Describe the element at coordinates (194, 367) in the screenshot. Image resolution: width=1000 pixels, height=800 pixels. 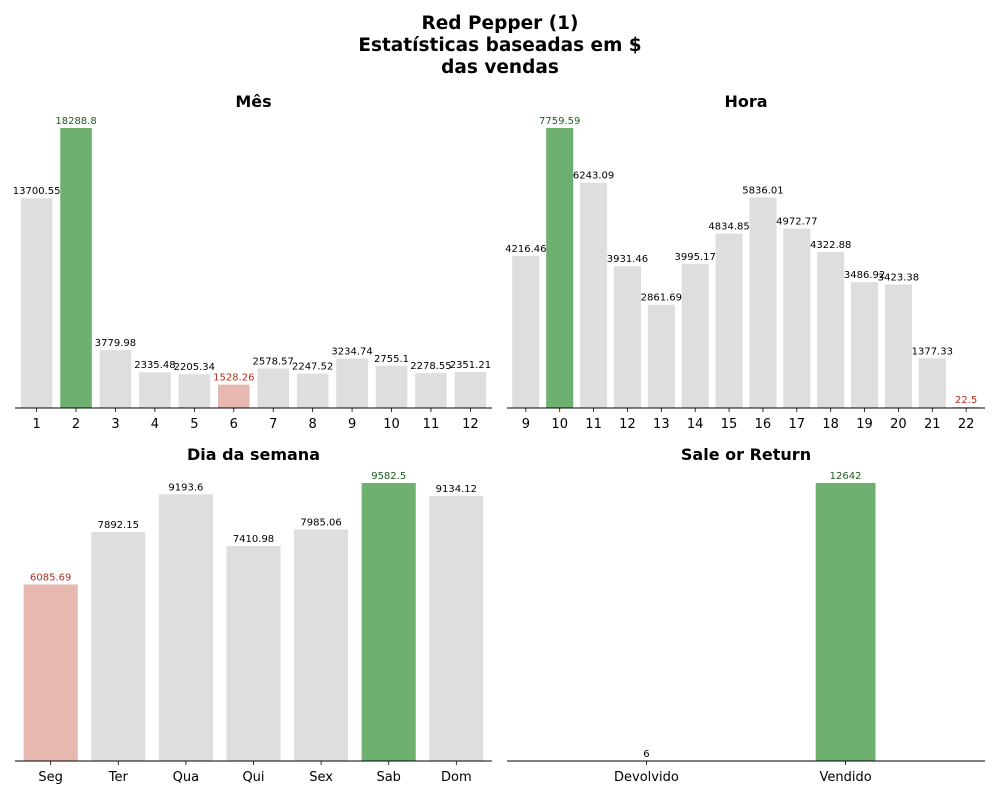
I see `panel-1-data-label: 2205.34` at that location.